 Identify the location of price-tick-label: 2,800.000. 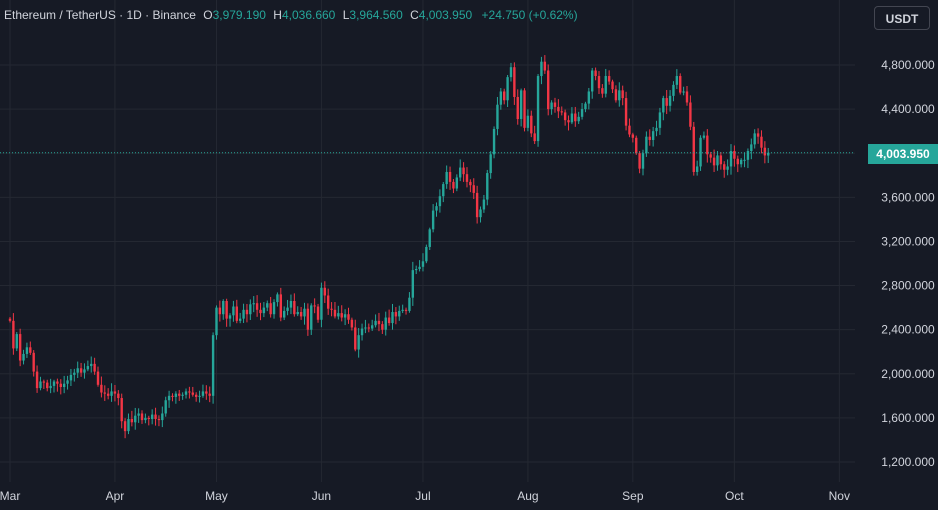
(908, 286).